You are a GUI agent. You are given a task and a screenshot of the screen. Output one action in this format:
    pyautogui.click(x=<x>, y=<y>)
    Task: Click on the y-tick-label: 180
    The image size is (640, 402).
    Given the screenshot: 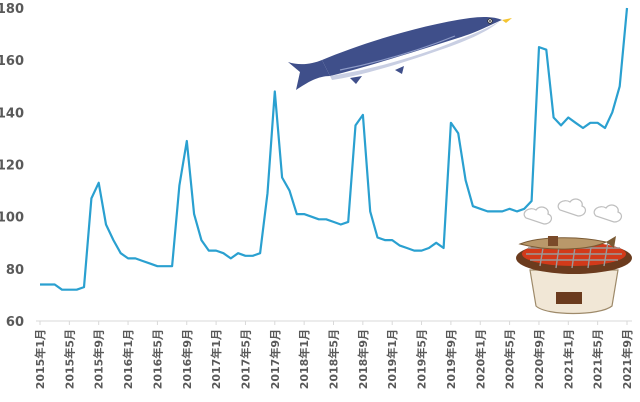 What is the action you would take?
    pyautogui.click(x=12, y=9)
    